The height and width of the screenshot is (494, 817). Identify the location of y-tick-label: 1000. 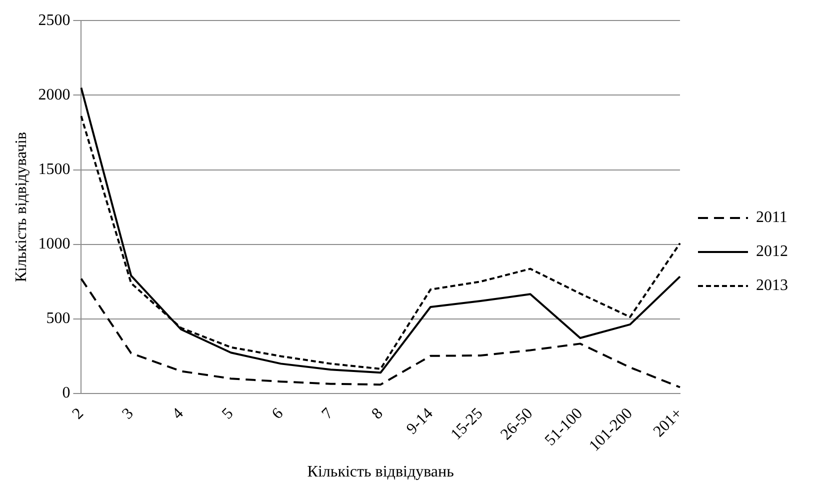
(54, 244).